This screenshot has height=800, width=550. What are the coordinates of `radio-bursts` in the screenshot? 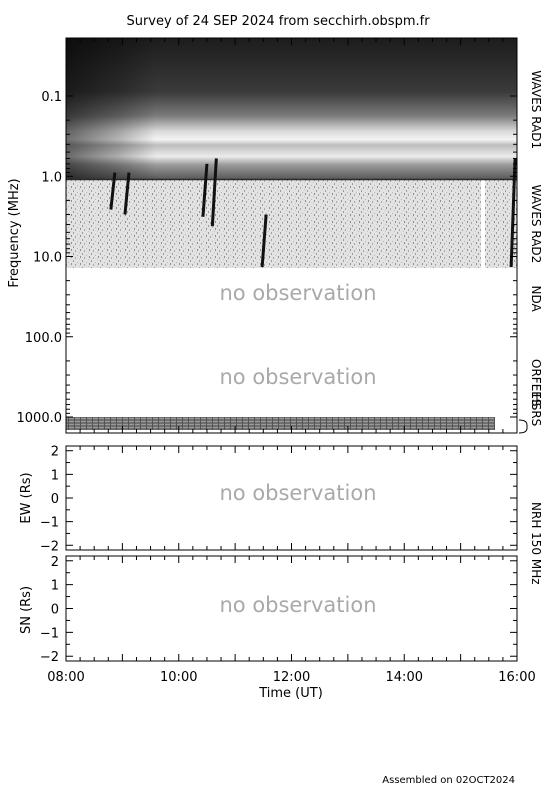 It's located at (313, 213).